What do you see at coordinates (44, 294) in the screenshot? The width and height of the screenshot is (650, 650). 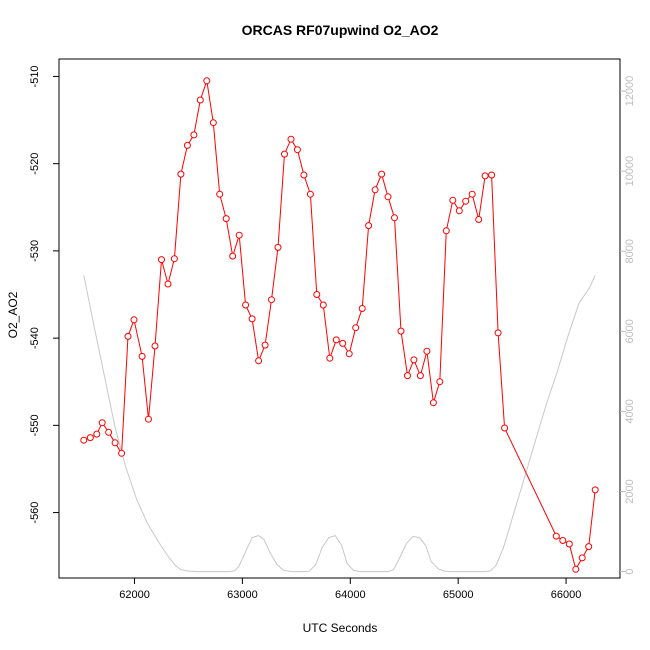 I see `y-axis-left: -510 -520 -530 -540 -550 -560` at bounding box center [44, 294].